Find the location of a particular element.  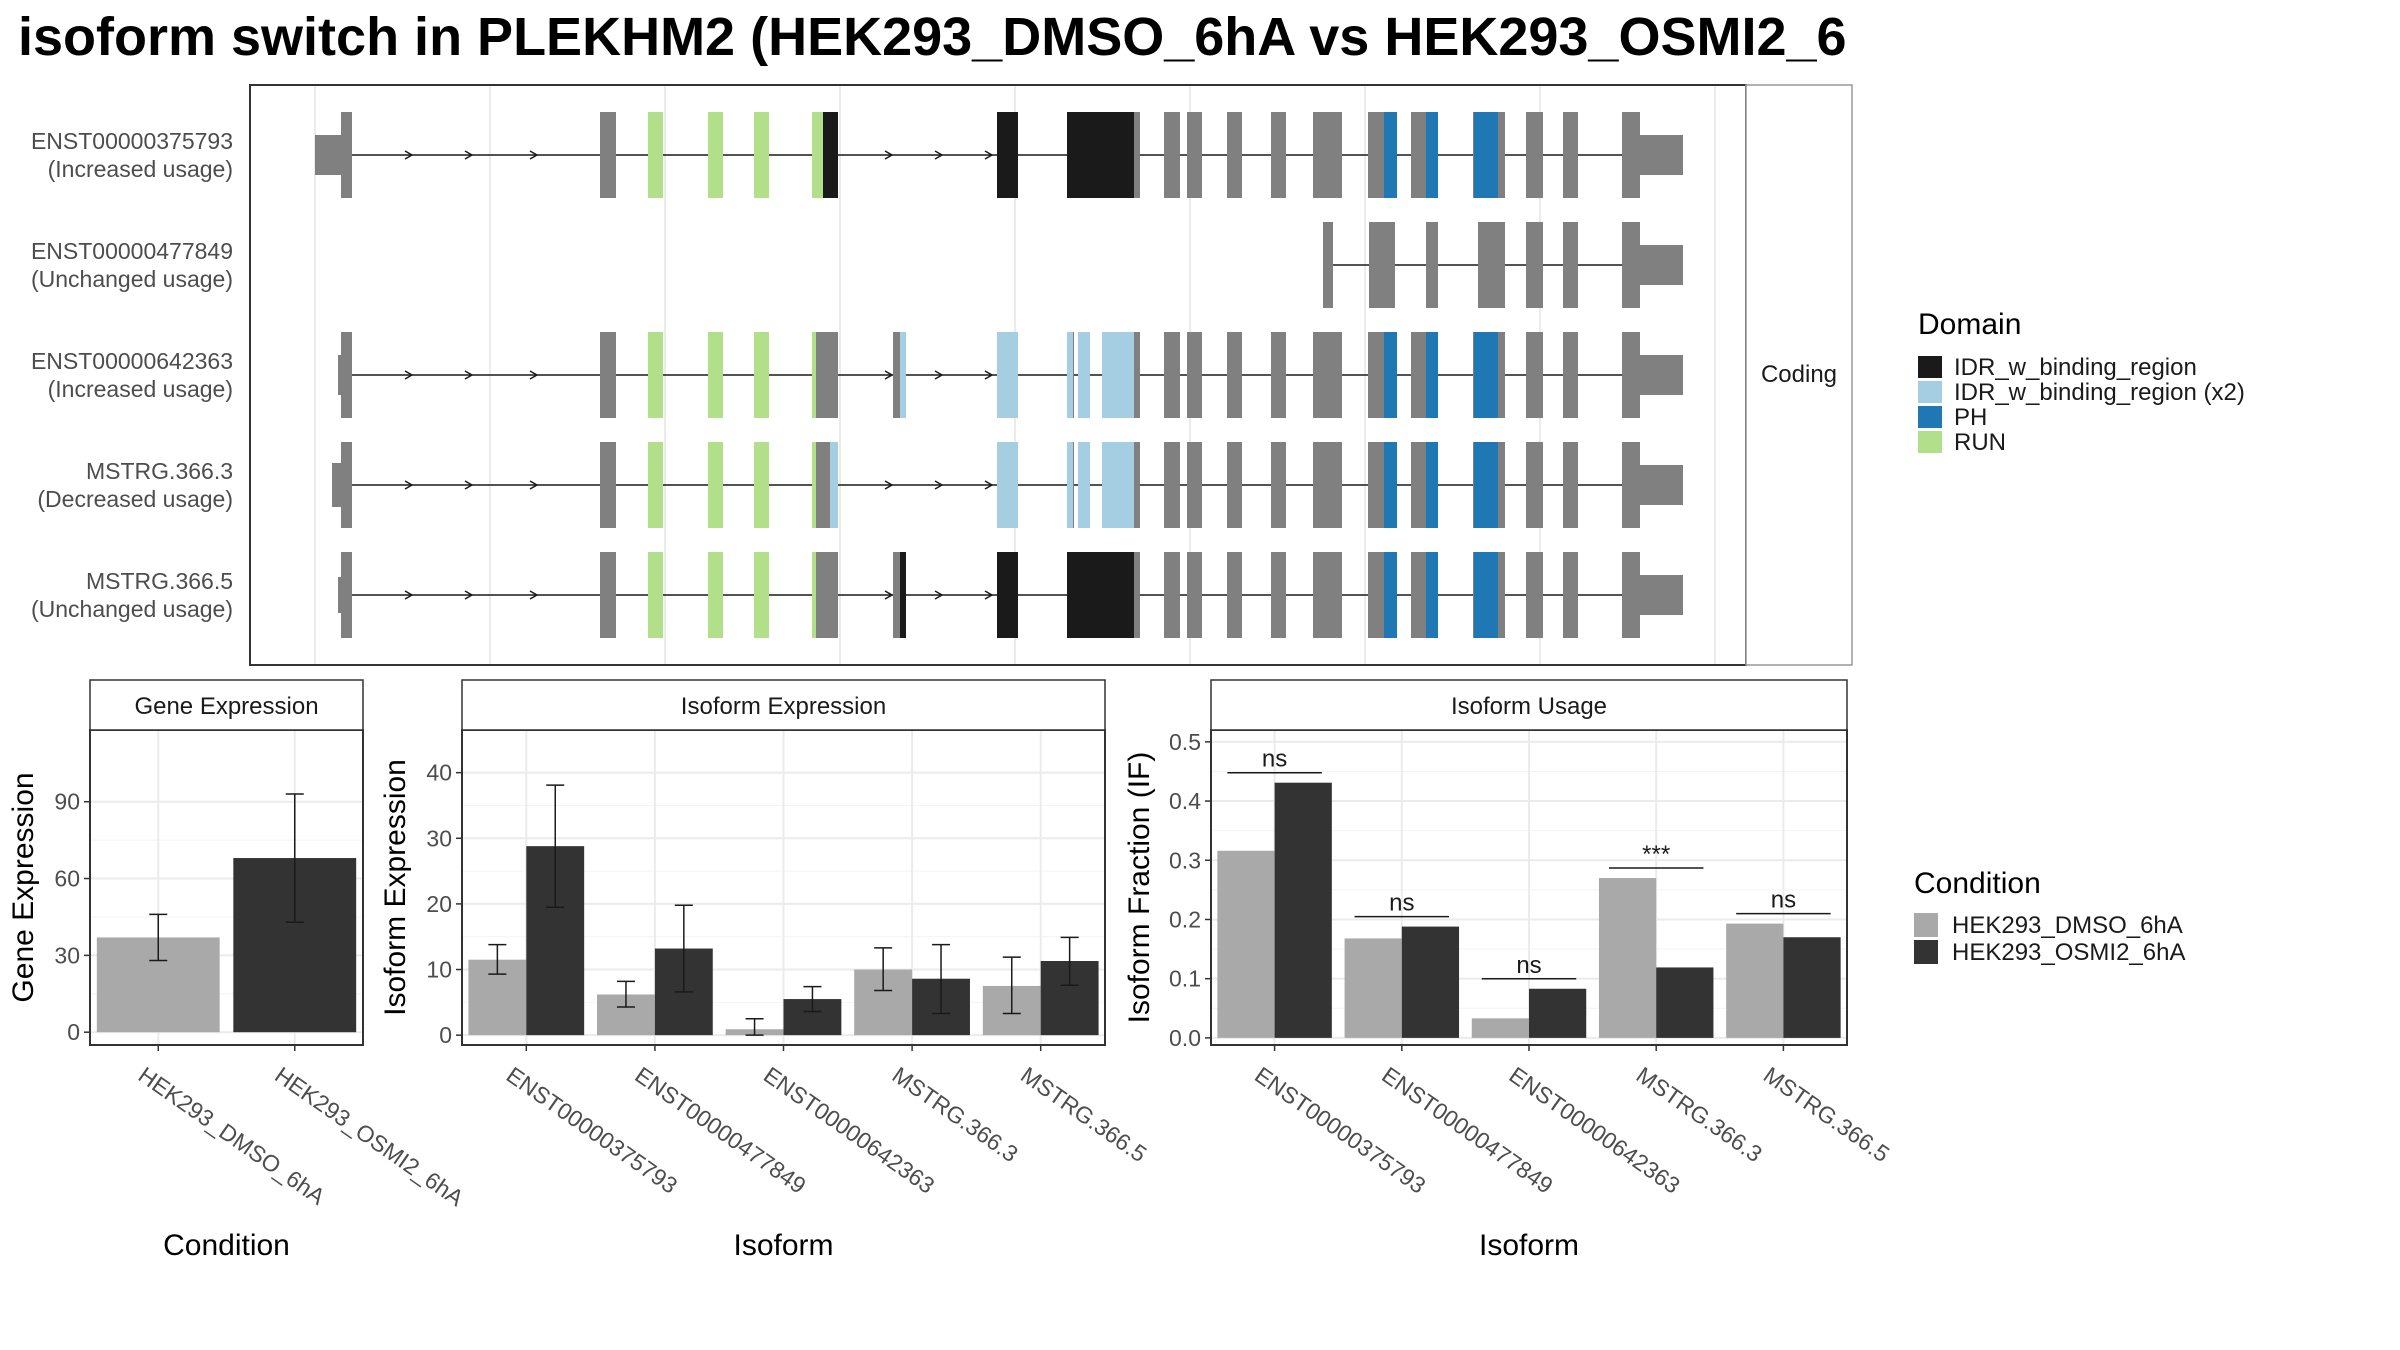

transcript-ENST00000375793: ENST00000375793(Increased usage) is located at coordinates (857, 155).